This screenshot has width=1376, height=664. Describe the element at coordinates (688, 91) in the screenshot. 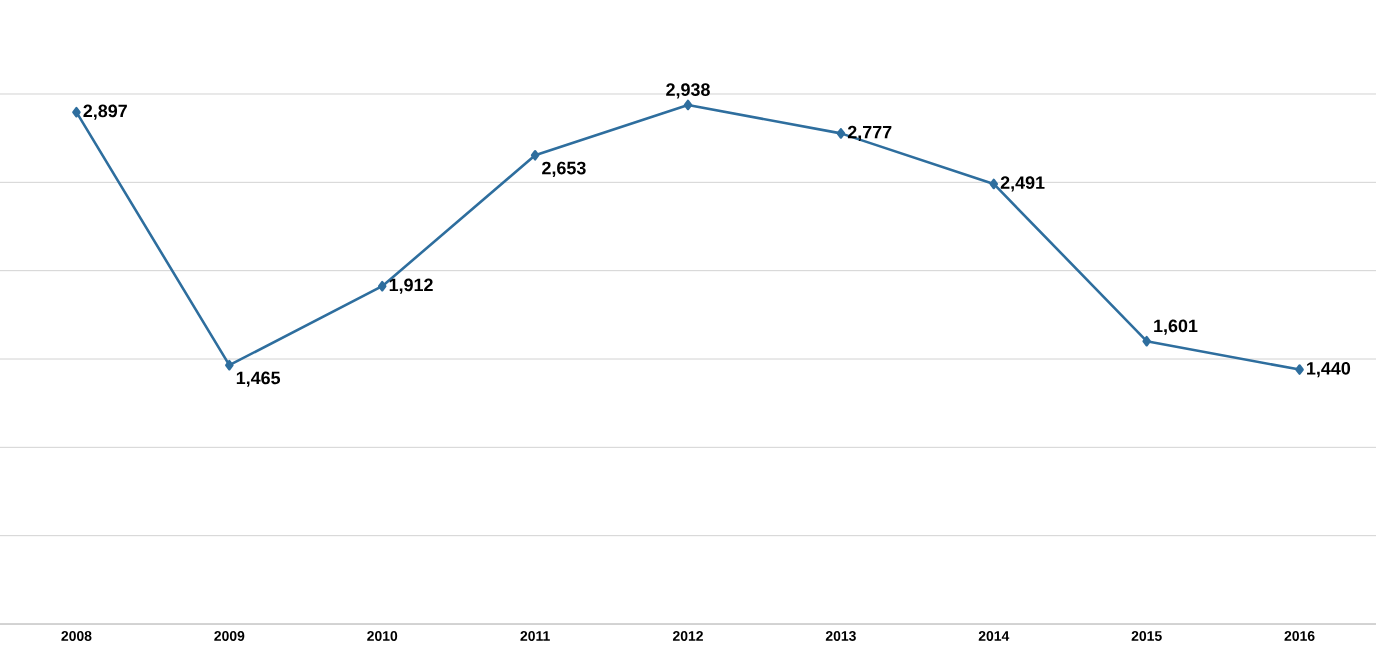

I see `data-label: 2,938` at that location.